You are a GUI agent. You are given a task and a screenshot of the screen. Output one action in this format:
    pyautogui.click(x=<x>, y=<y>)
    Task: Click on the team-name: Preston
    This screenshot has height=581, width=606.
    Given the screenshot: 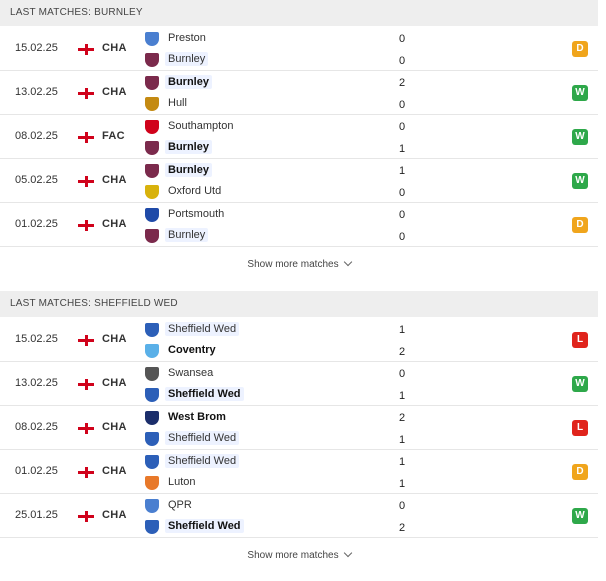 What is the action you would take?
    pyautogui.click(x=187, y=38)
    